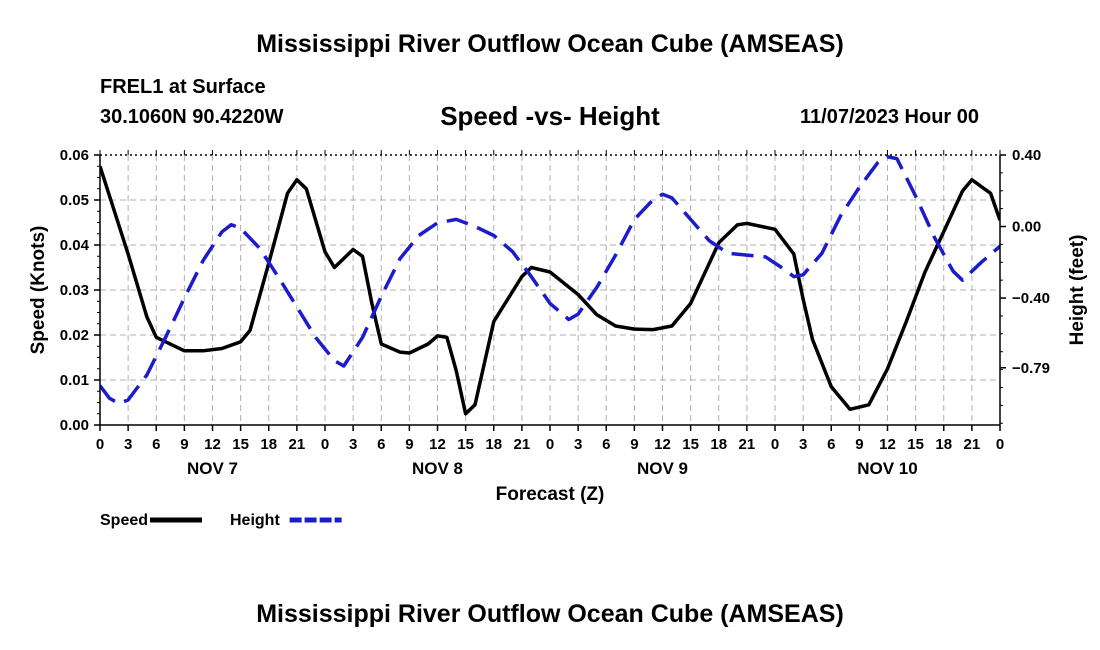 This screenshot has height=650, width=1100. What do you see at coordinates (662, 468) in the screenshot?
I see `x-day-label: NOV 9` at bounding box center [662, 468].